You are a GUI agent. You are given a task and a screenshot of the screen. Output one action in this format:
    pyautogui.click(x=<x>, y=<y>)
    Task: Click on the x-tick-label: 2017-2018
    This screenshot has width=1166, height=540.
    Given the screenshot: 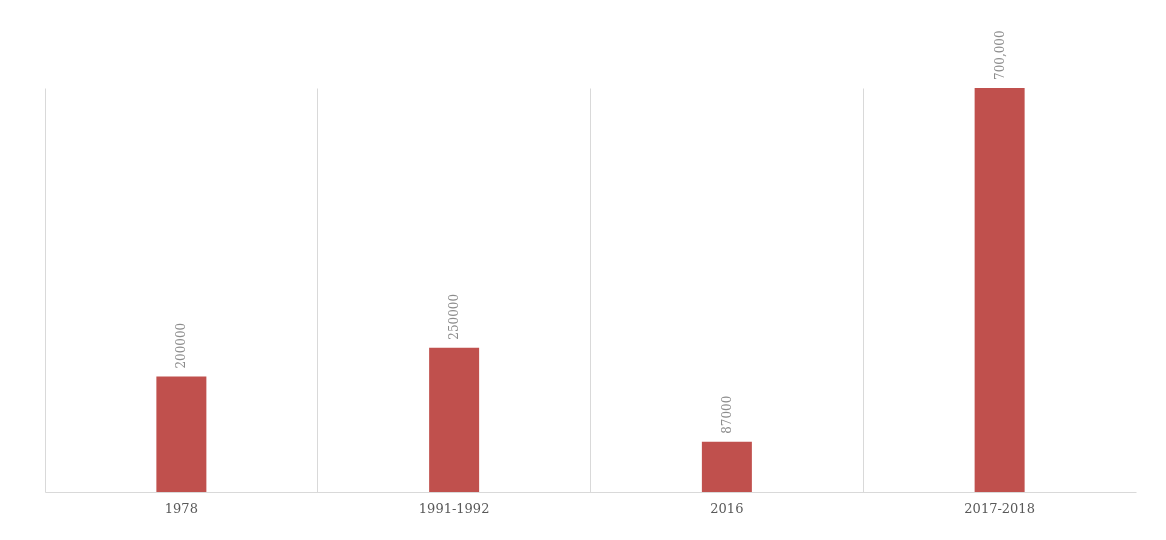 What is the action you would take?
    pyautogui.click(x=999, y=508)
    